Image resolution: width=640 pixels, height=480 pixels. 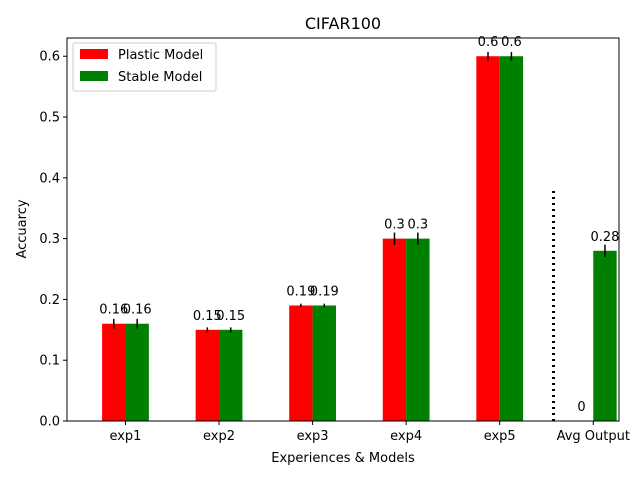 What do you see at coordinates (49, 300) in the screenshot?
I see `y-tick-label: 0.2` at bounding box center [49, 300].